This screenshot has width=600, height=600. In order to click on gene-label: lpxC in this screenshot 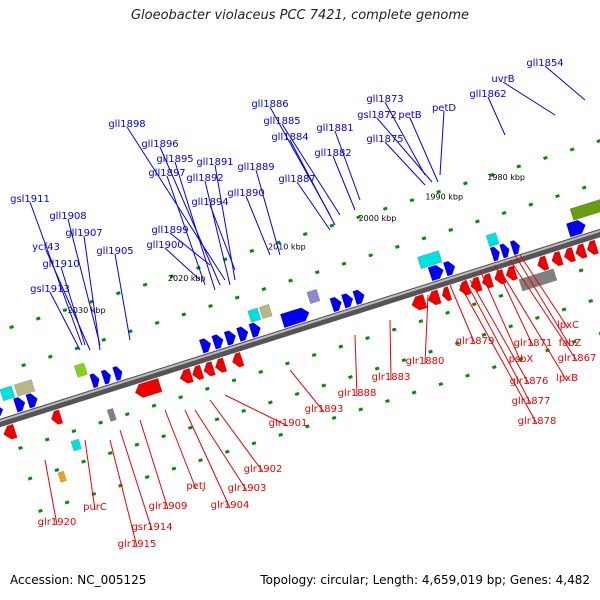, I will do `click(568, 325)`.